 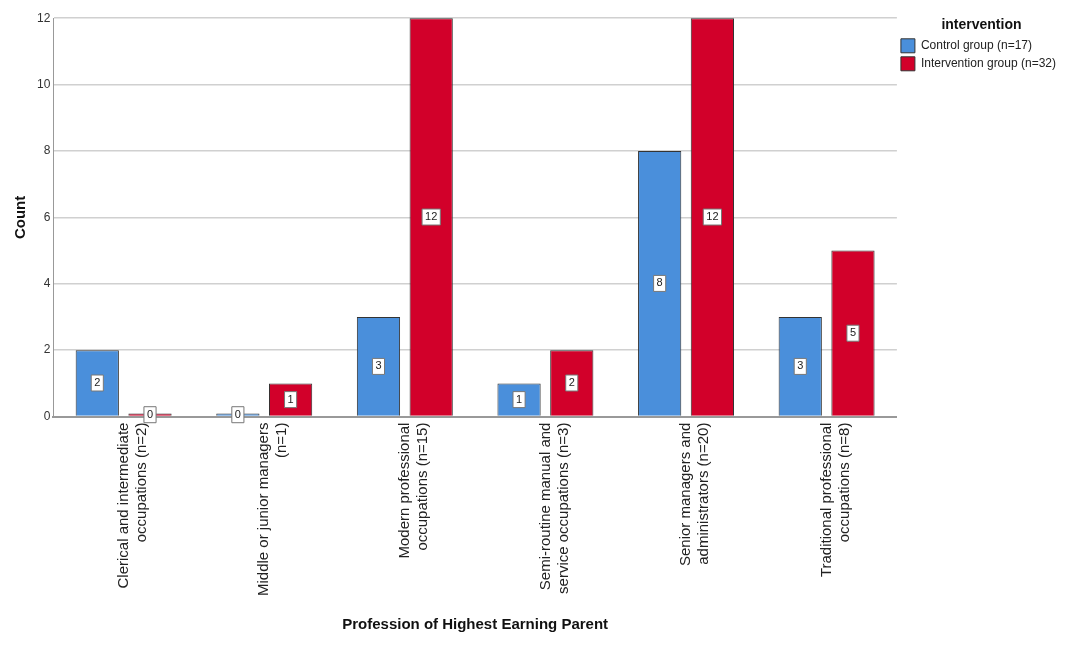 What do you see at coordinates (694, 494) in the screenshot?
I see `x-tick-label: Senior managers and administrators (n=20)` at bounding box center [694, 494].